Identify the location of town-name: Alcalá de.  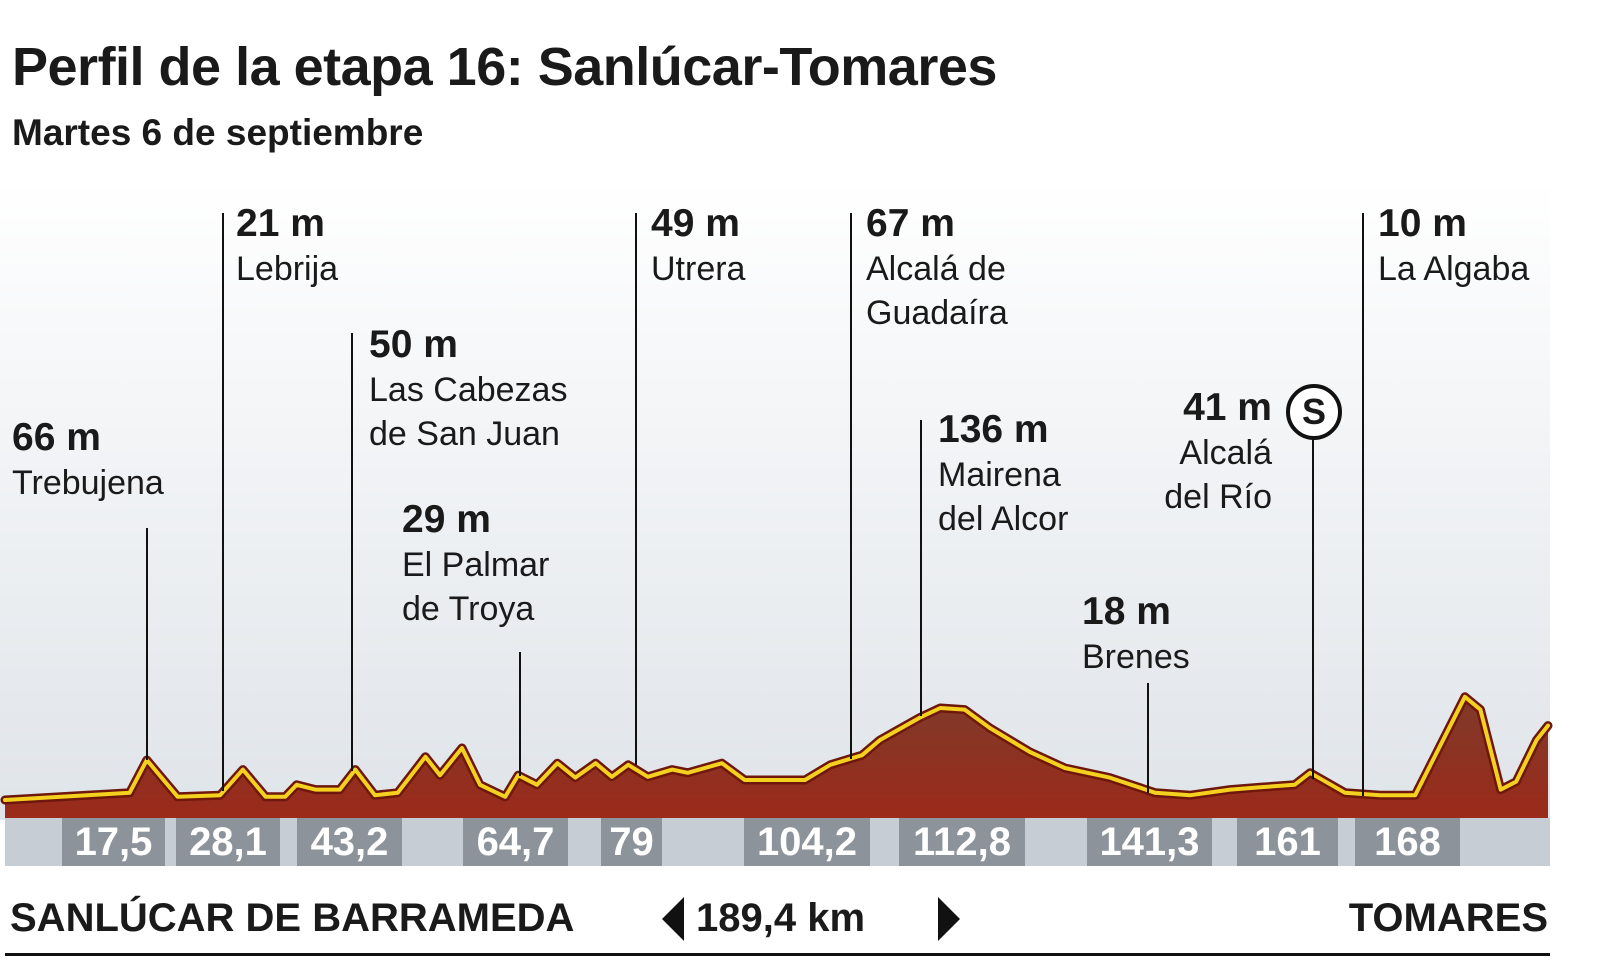
(936, 269).